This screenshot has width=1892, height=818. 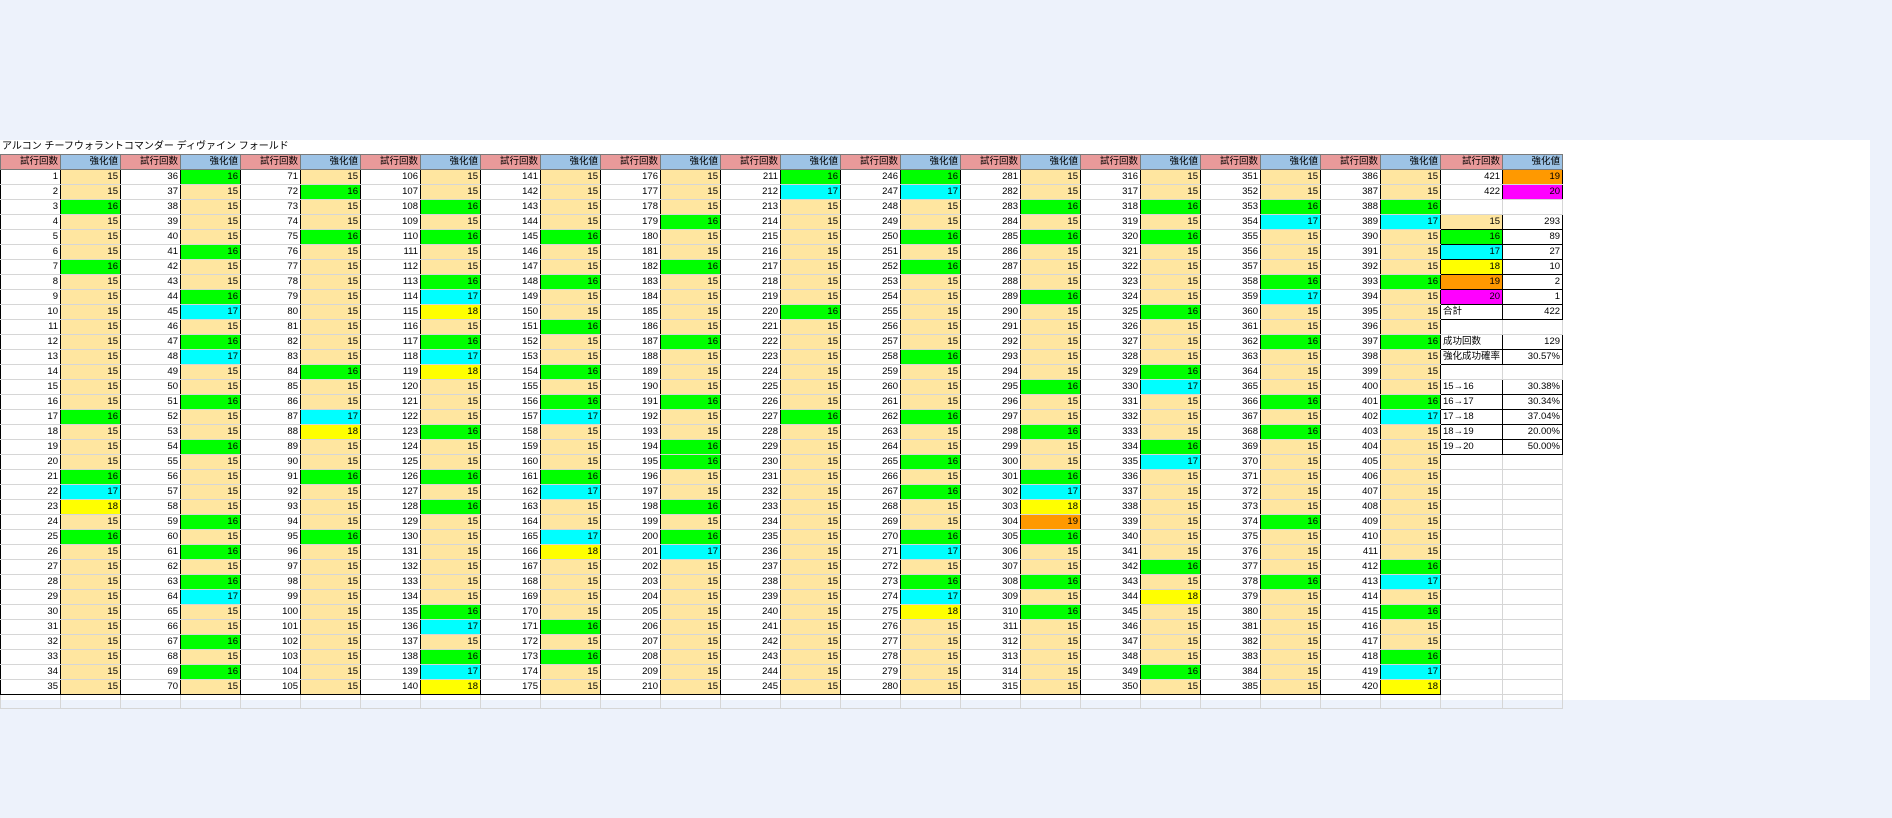 I want to click on trial-cell: 168, so click(x=510, y=582).